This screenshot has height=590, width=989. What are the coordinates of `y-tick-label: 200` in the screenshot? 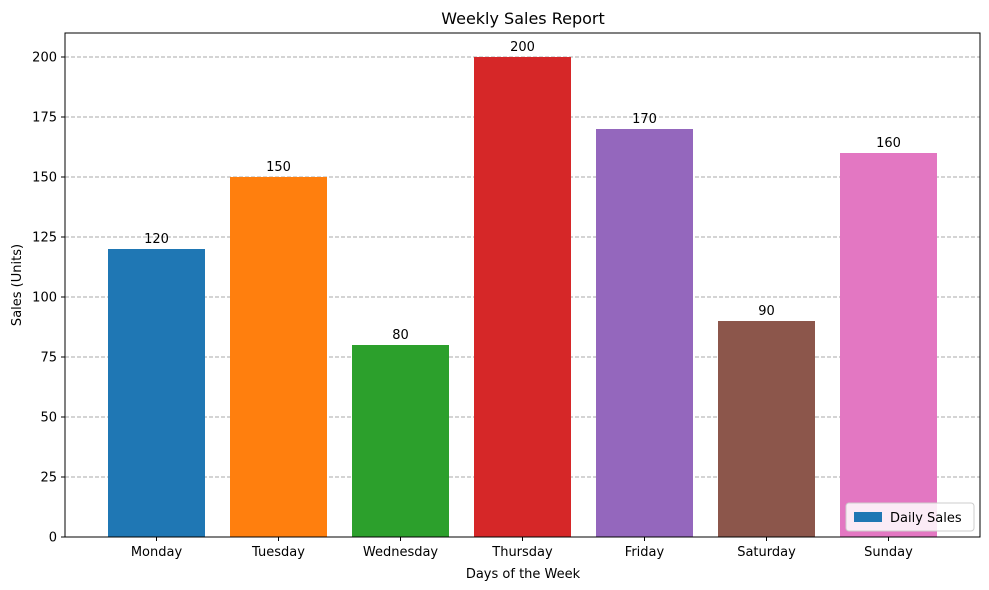 It's located at (44, 58).